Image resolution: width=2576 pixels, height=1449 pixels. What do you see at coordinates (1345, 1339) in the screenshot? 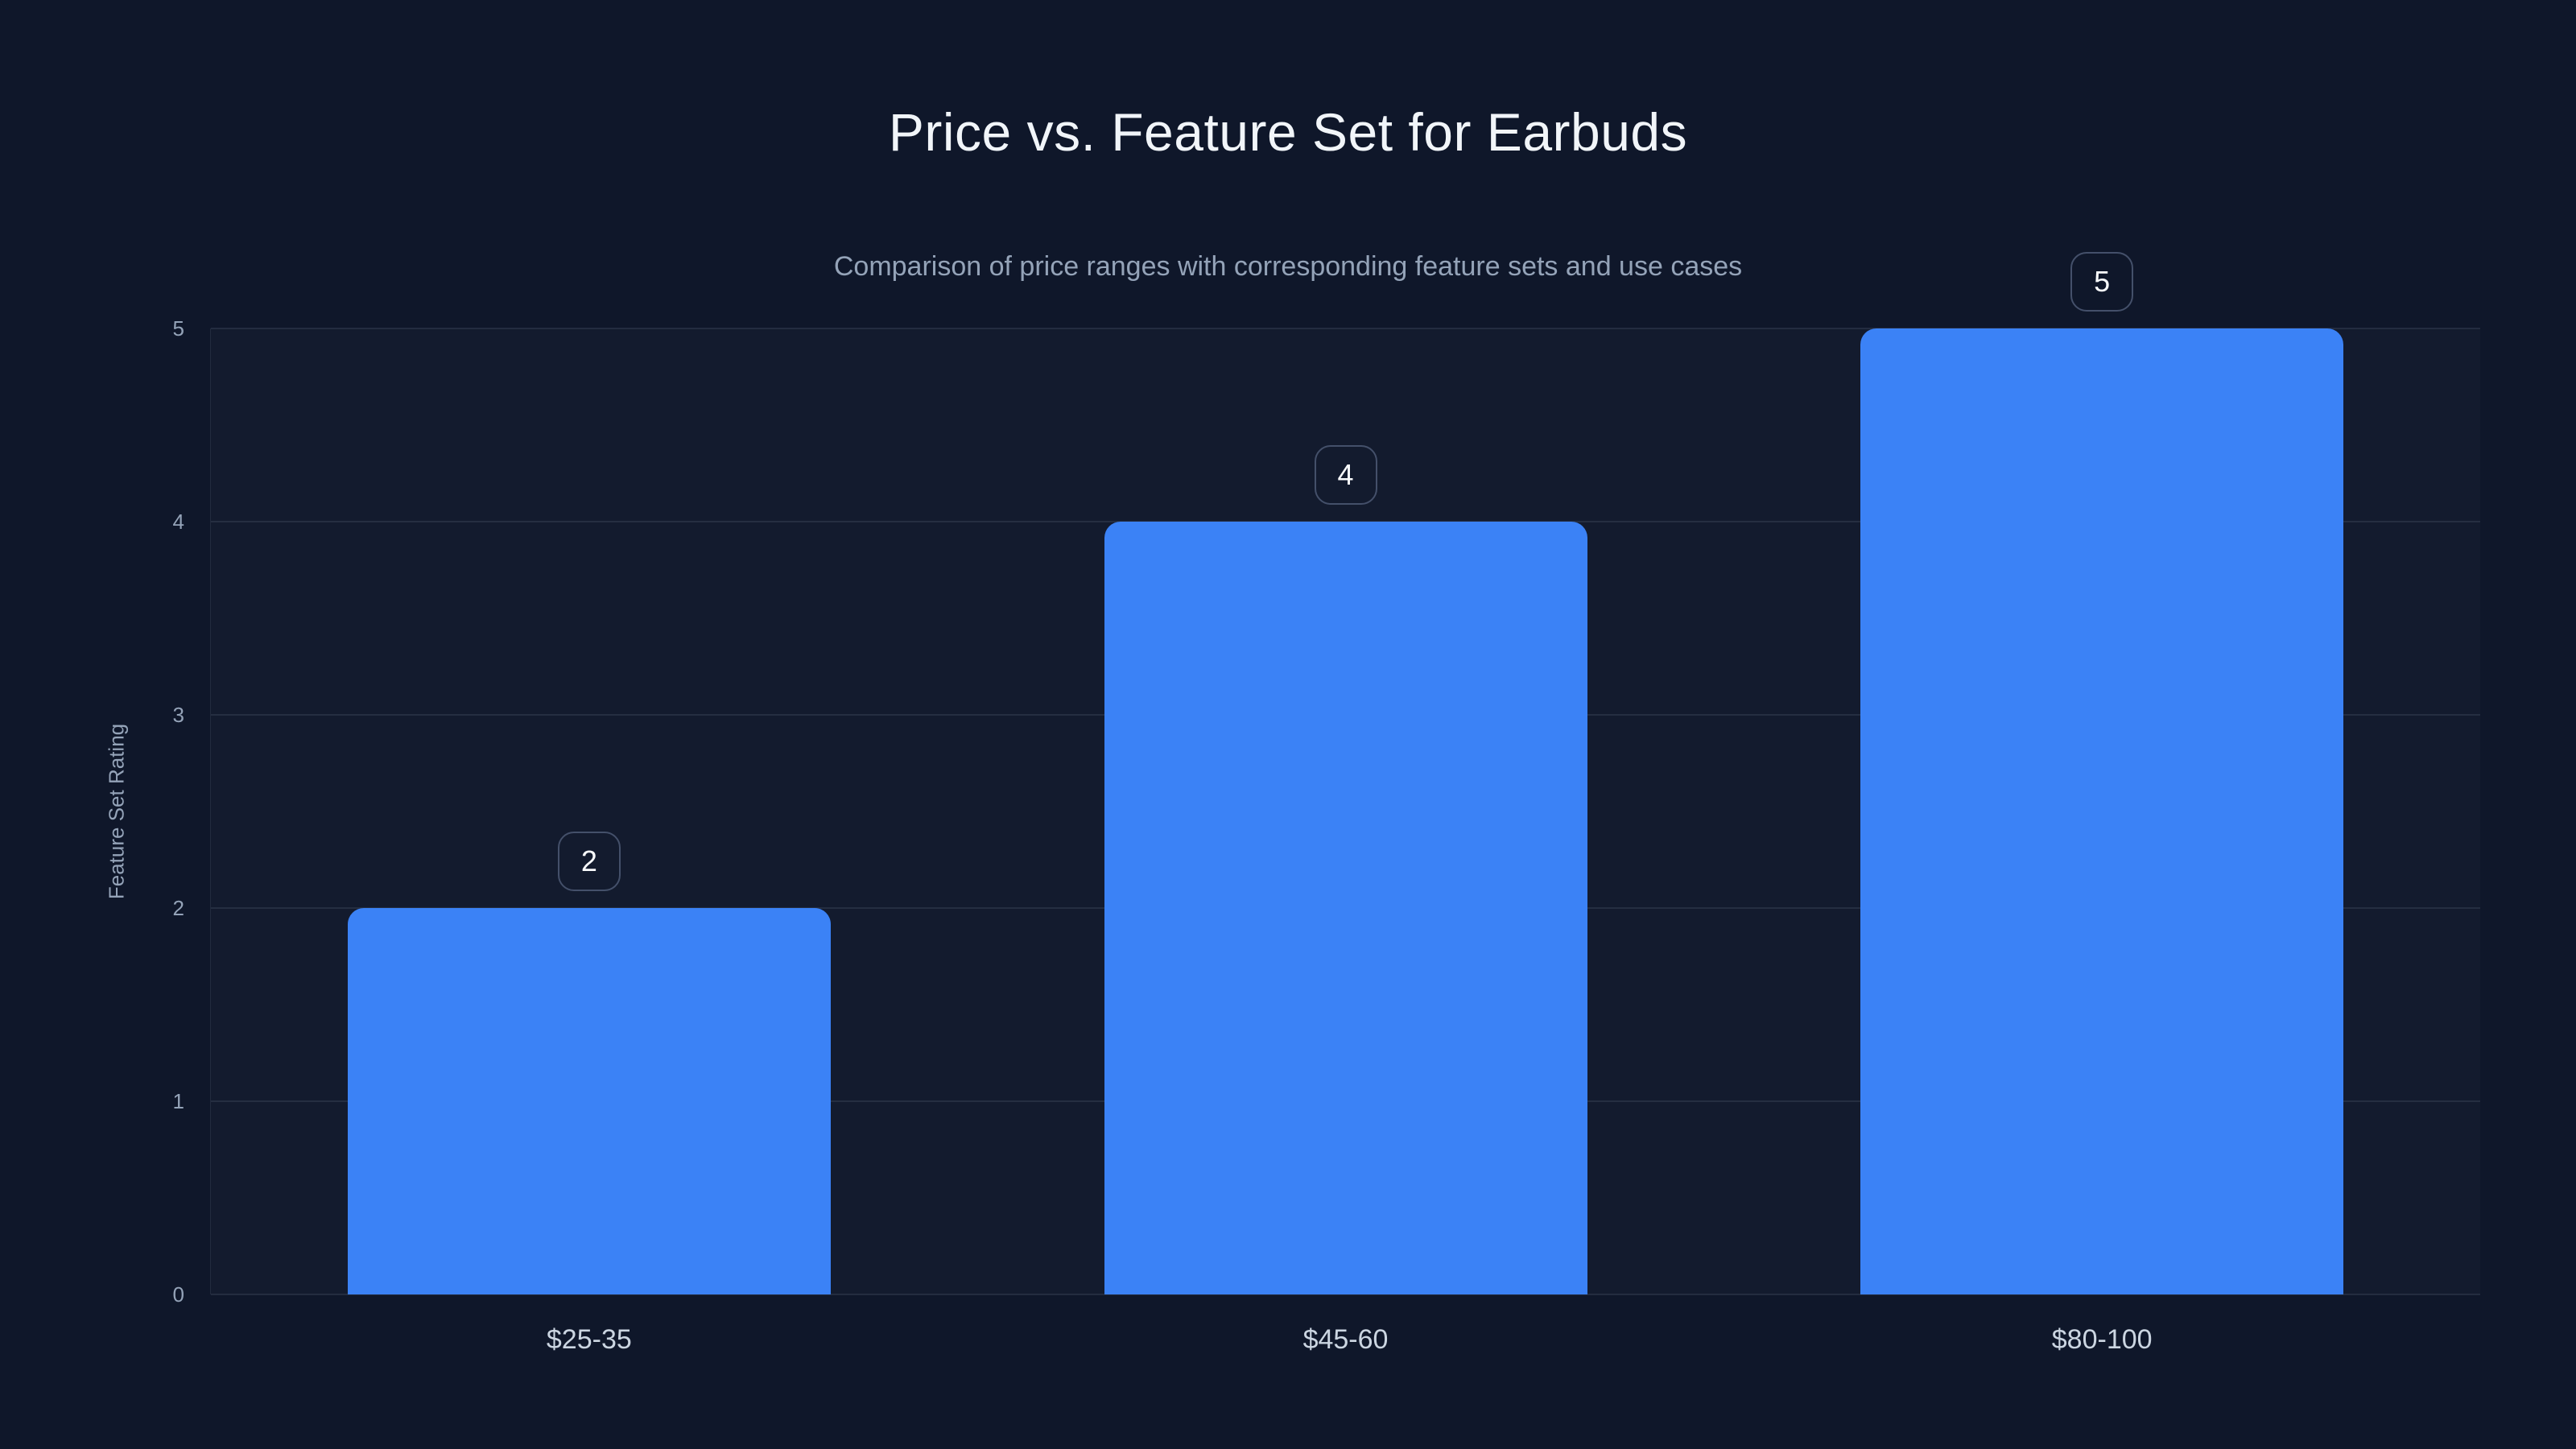
I see `x-tick-label: $45-60` at bounding box center [1345, 1339].